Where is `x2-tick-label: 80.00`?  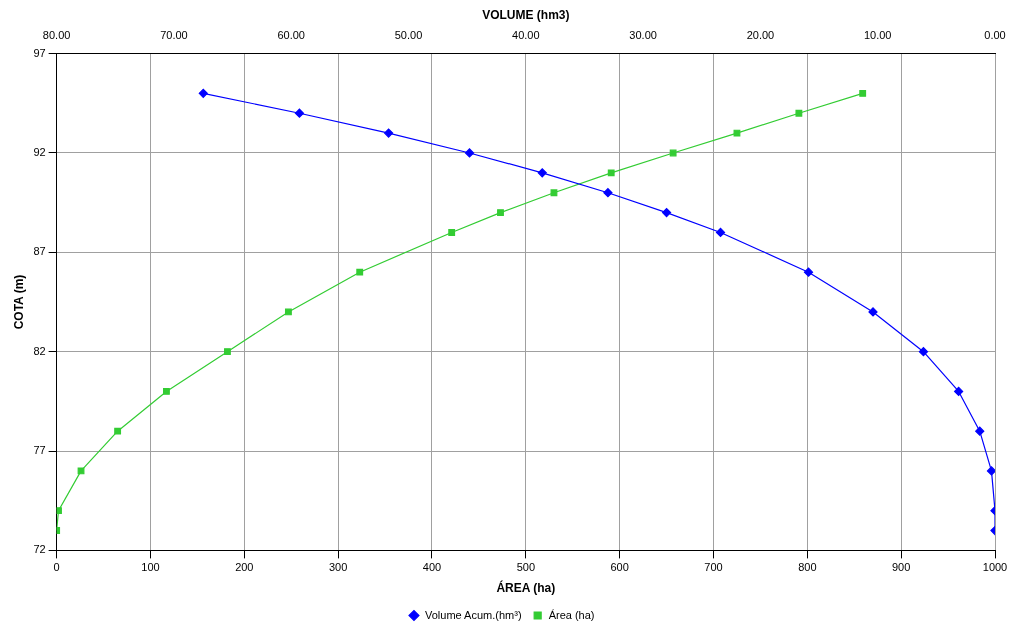 x2-tick-label: 80.00 is located at coordinates (56, 35).